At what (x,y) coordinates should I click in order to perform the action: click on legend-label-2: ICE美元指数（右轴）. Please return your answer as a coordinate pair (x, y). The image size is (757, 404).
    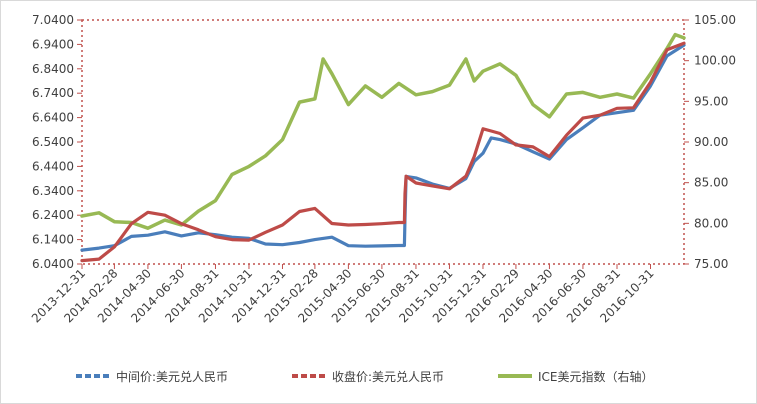
    Looking at the image, I should click on (596, 376).